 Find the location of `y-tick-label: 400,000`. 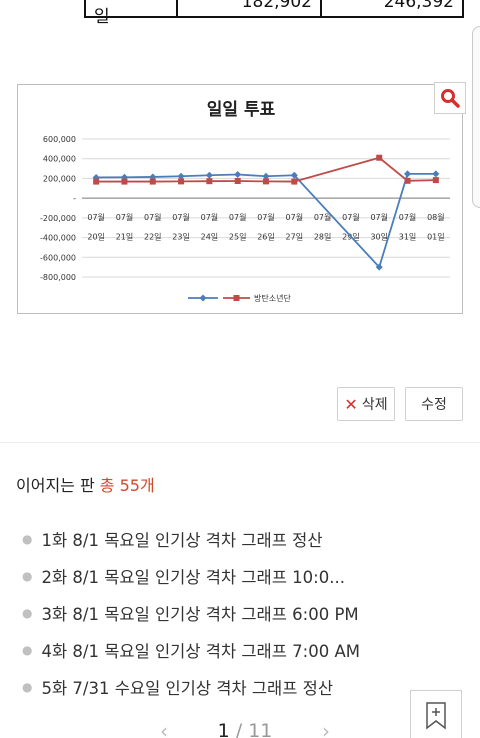

y-tick-label: 400,000 is located at coordinates (59, 159).